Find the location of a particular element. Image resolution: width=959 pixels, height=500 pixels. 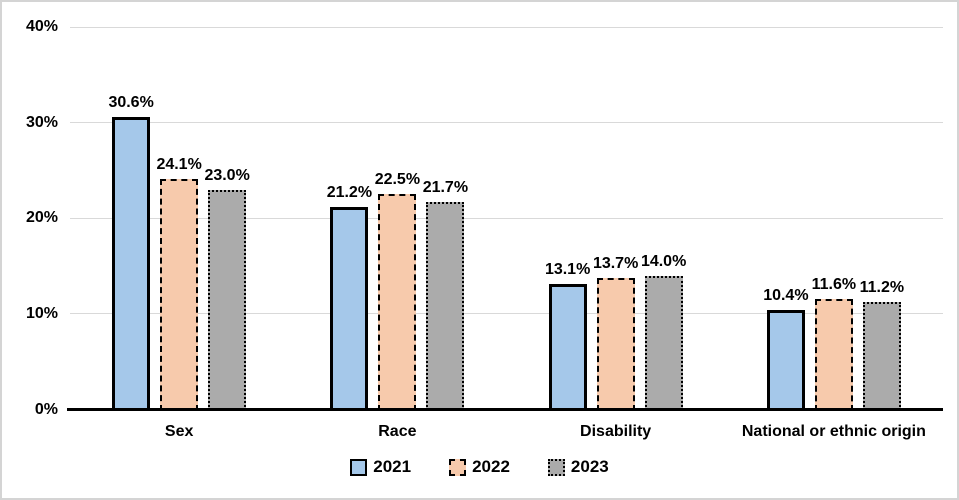

value-label: 21.2% is located at coordinates (349, 192).